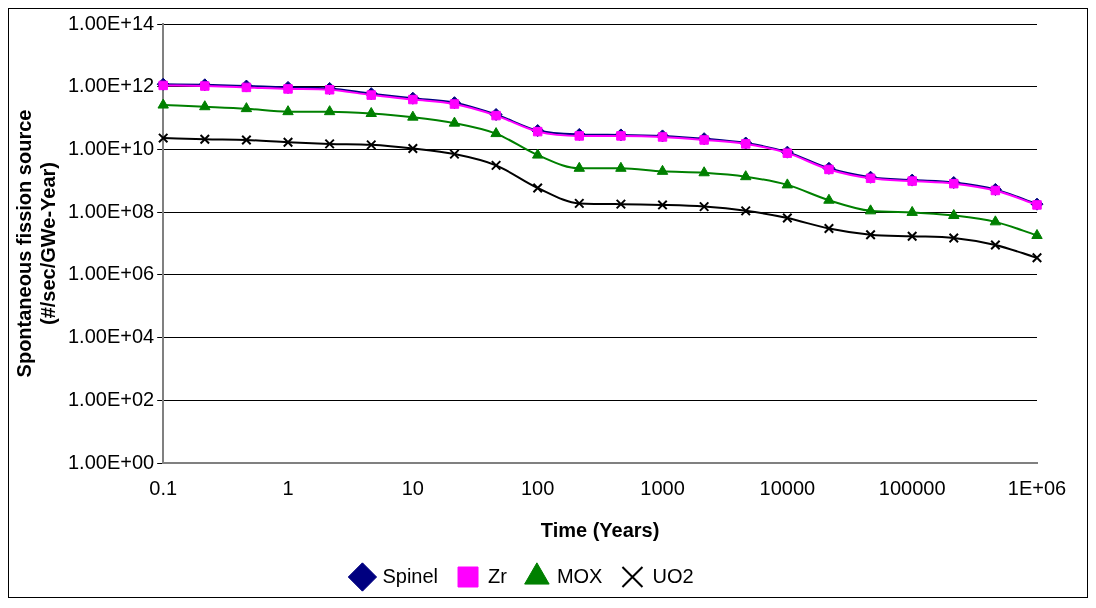 The width and height of the screenshot is (1096, 608). Describe the element at coordinates (111, 147) in the screenshot. I see `y-tick-label: 1.00E+10` at that location.